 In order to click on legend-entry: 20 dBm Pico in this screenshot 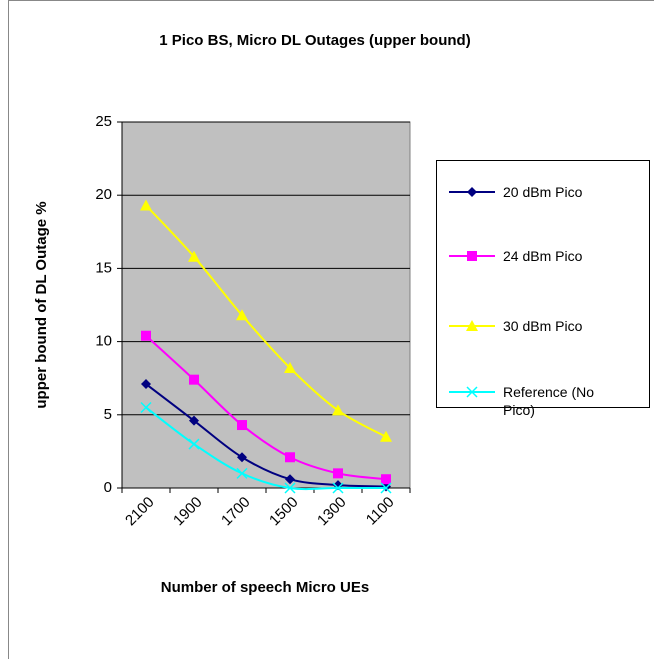, I will do `click(530, 192)`.